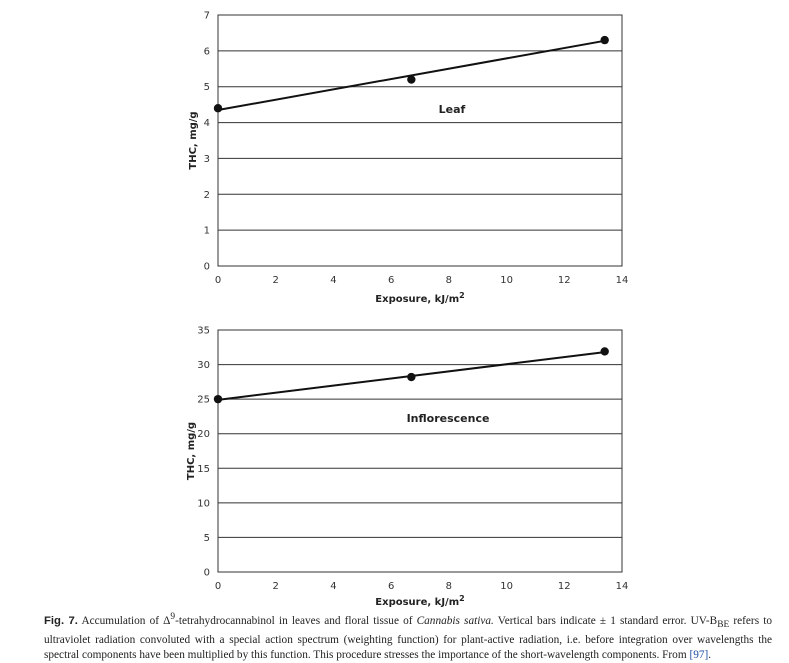 This screenshot has width=789, height=663. What do you see at coordinates (455, 620) in the screenshot?
I see `caption-species: Cannabis sativa.` at bounding box center [455, 620].